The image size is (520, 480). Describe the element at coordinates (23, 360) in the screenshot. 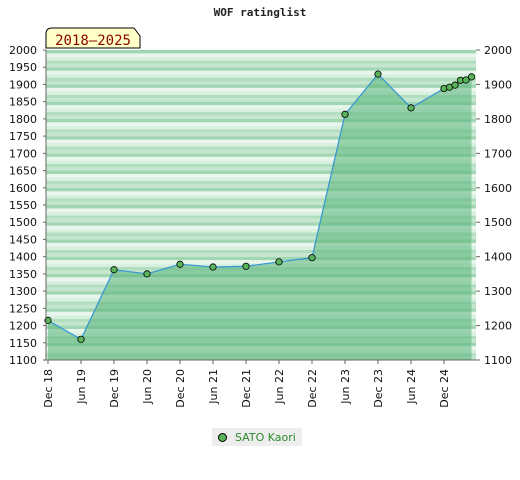

I see `y-tick-label: 1100` at that location.